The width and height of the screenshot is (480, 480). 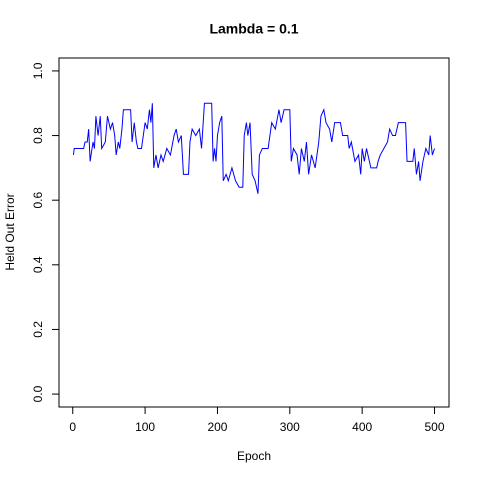 I want to click on y-tick-label: 1.0, so click(x=38, y=70).